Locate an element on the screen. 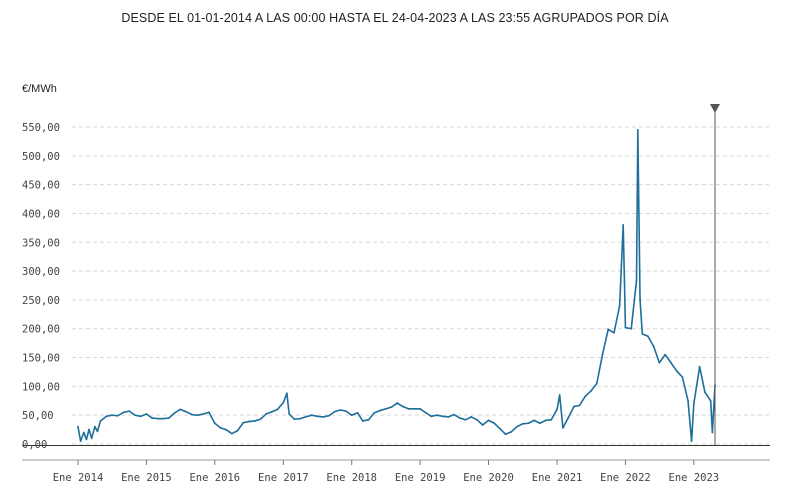 The image size is (790, 499). x-tick-label: Ene 2022 is located at coordinates (625, 478).